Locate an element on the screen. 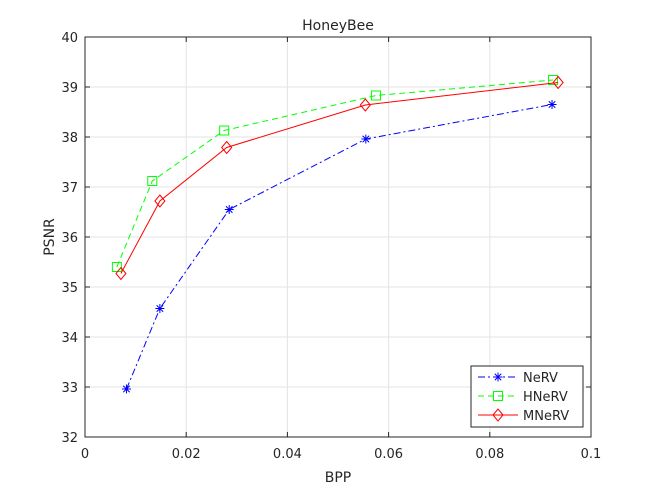 This screenshot has width=654, height=494. chart-title: HoneyBee is located at coordinates (338, 26).